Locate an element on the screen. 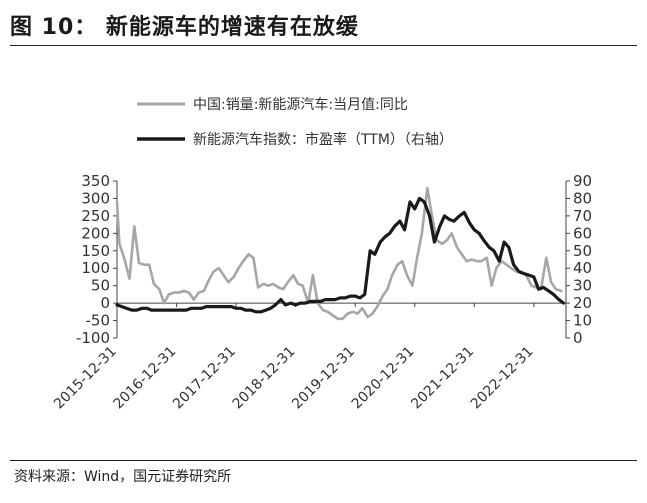  x-tick-label: 2015-12-31 is located at coordinates (85, 378).